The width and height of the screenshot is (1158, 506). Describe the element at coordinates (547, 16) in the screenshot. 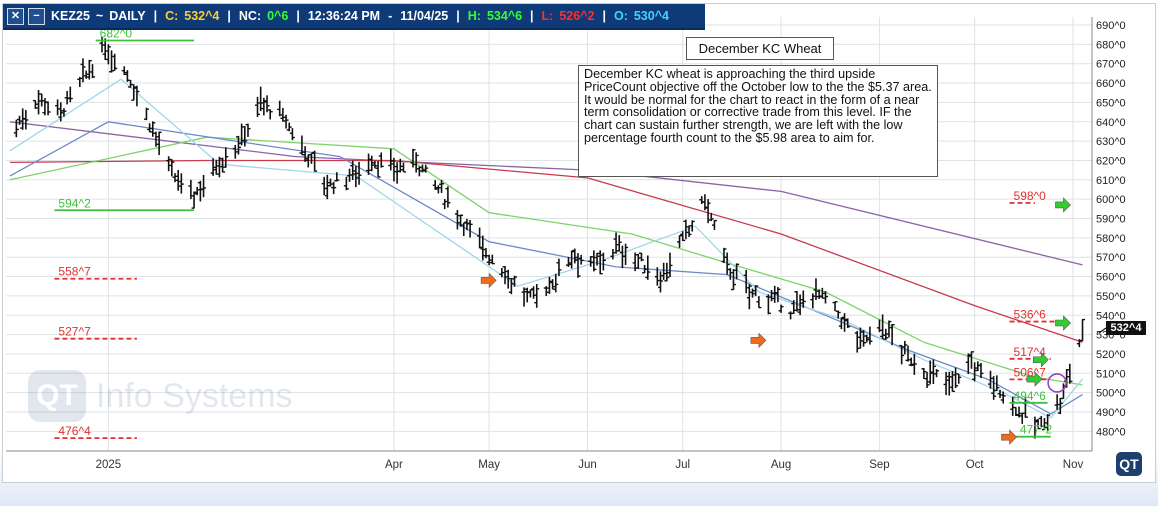

I see `low-label: L:` at that location.